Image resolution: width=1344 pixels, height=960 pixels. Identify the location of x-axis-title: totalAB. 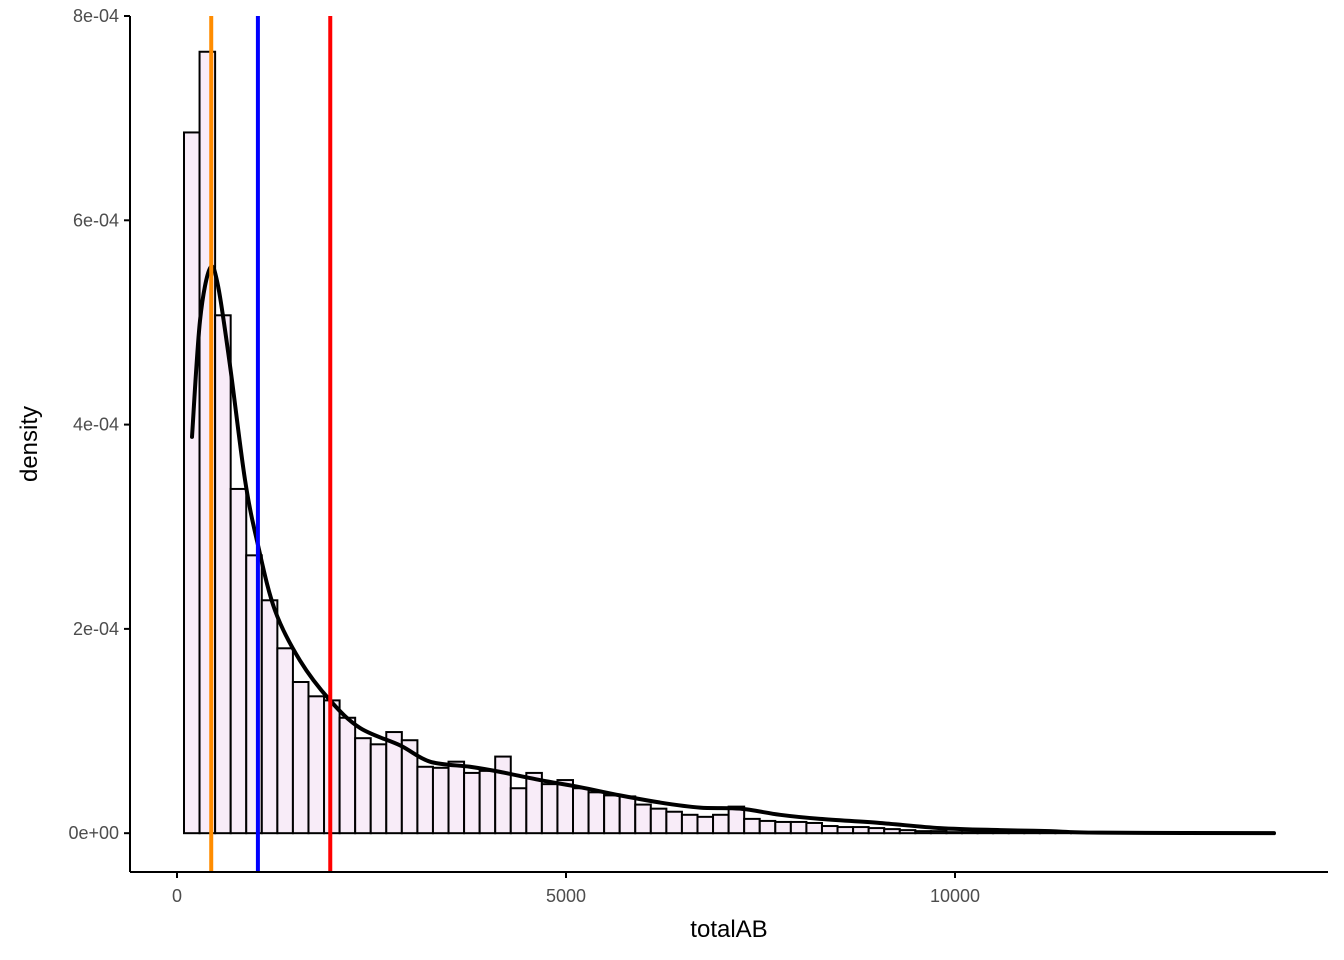
(728, 929).